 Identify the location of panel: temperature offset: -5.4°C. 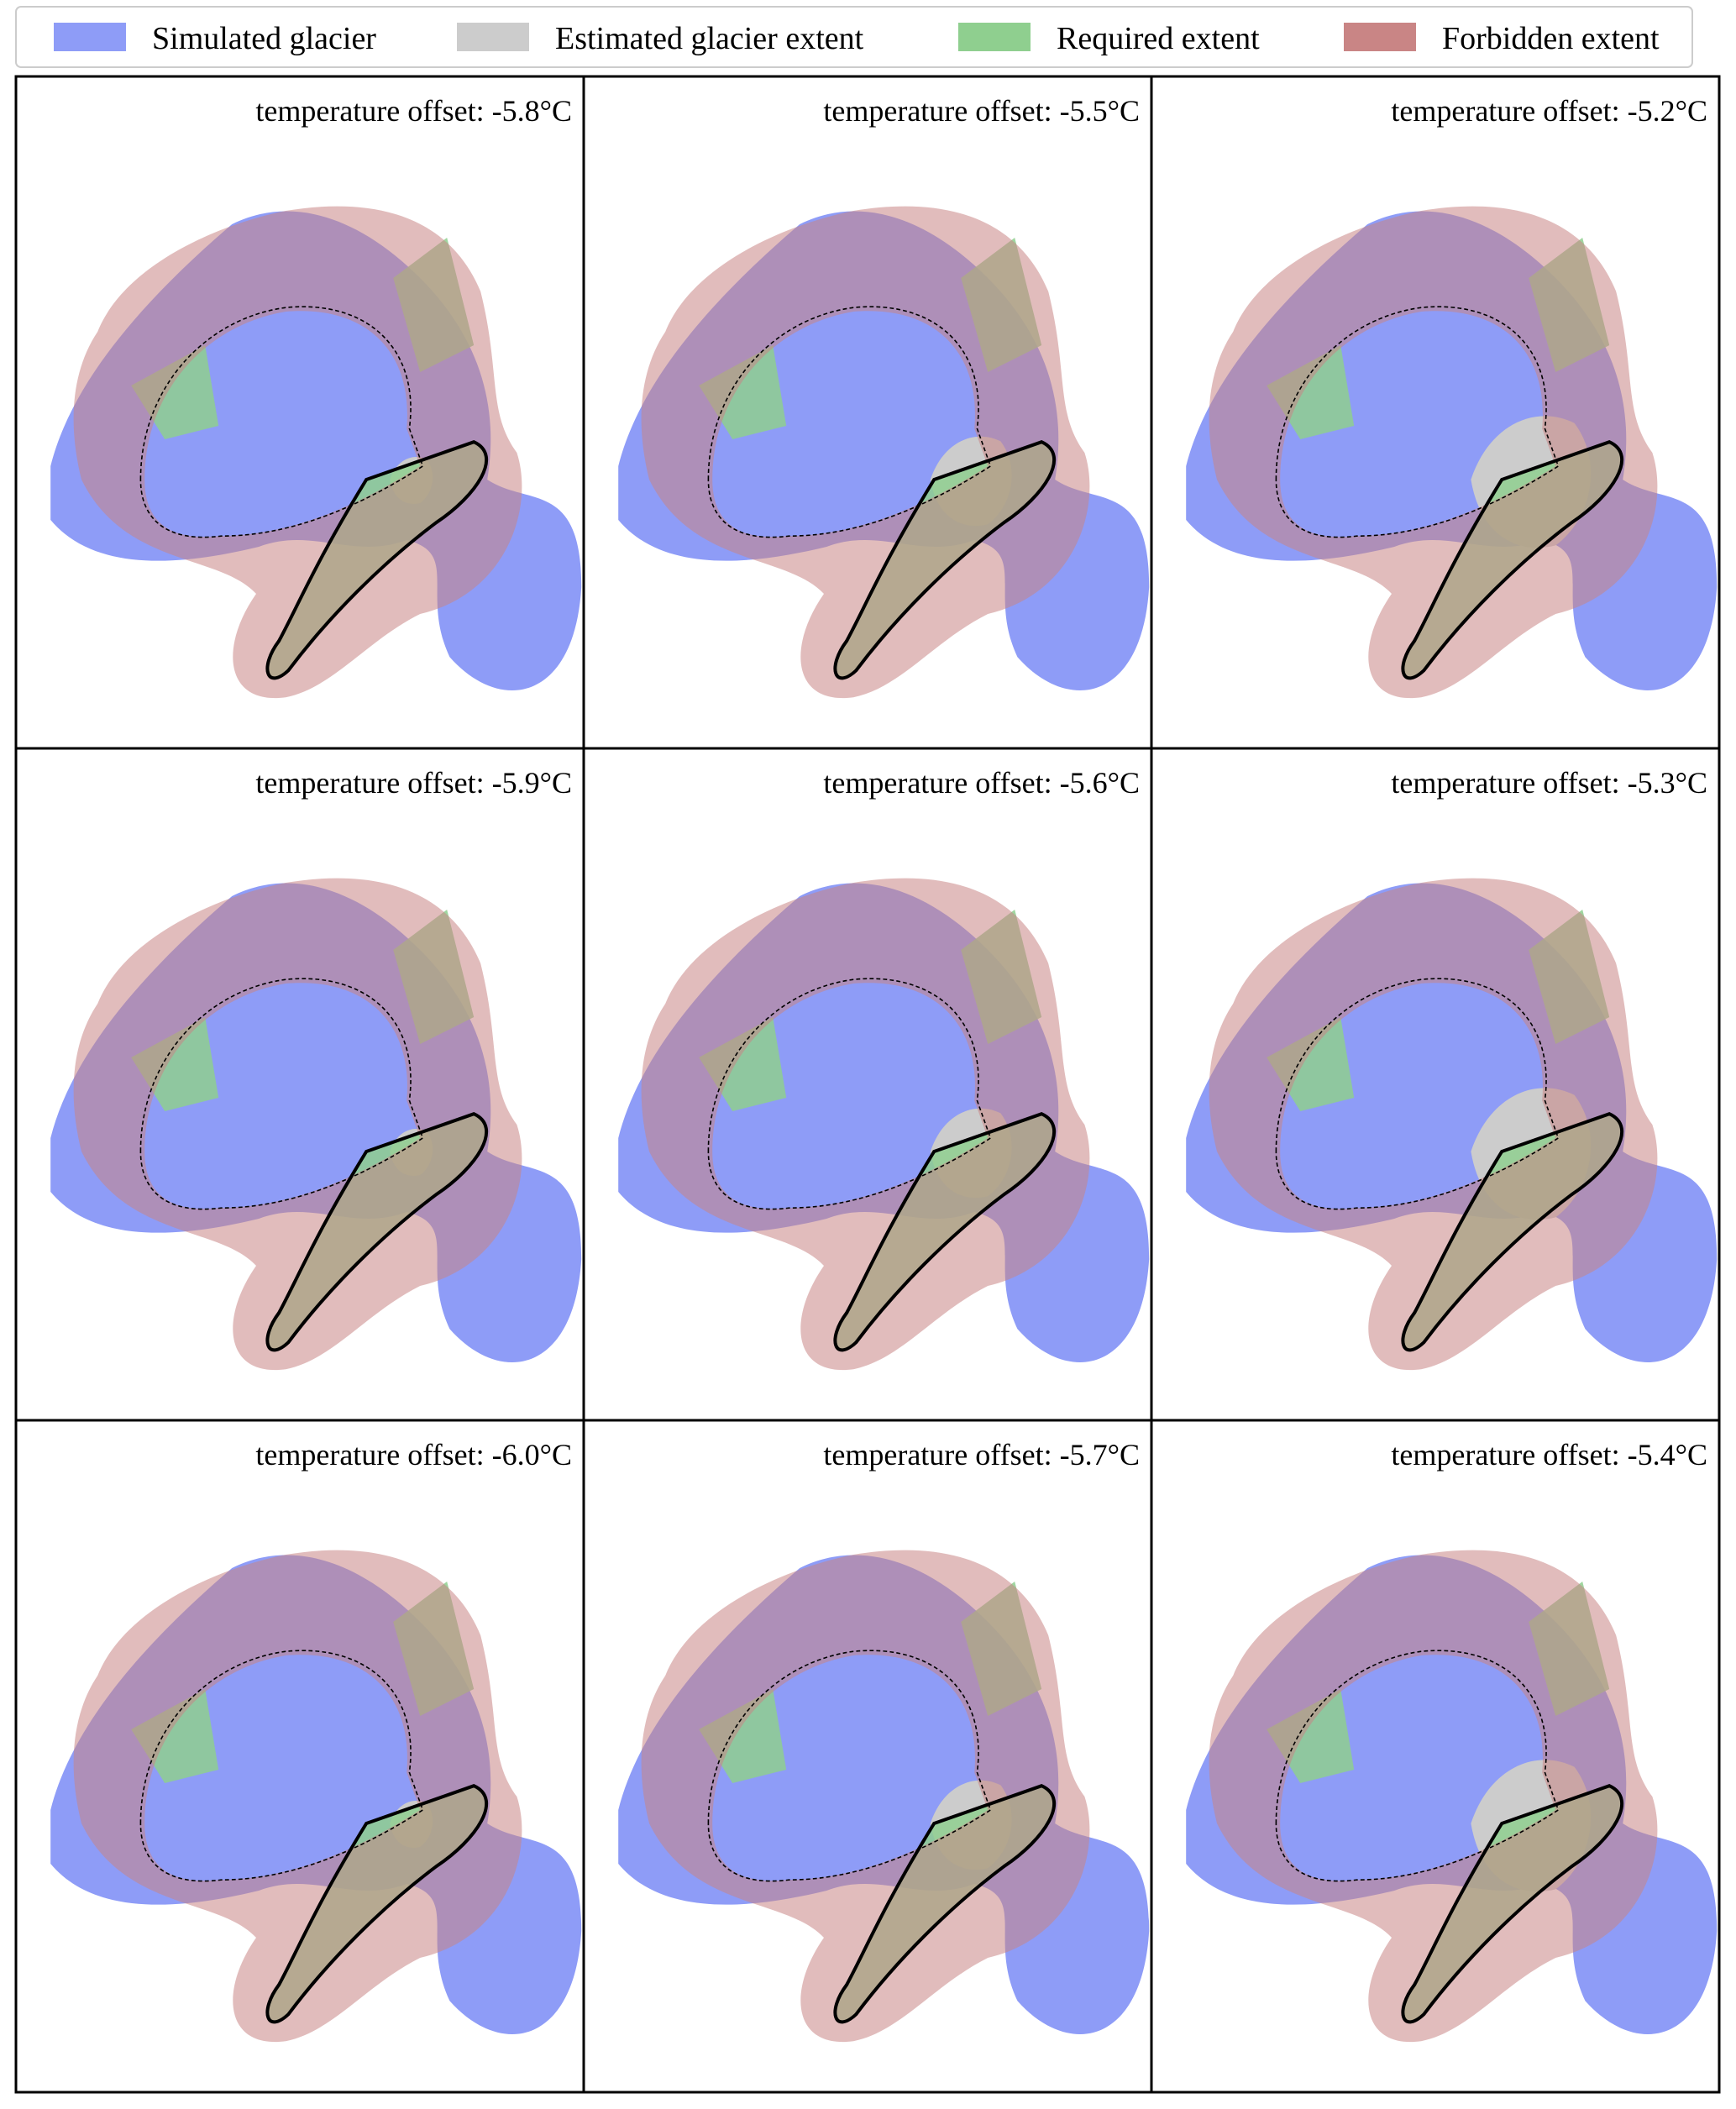
(1435, 1756).